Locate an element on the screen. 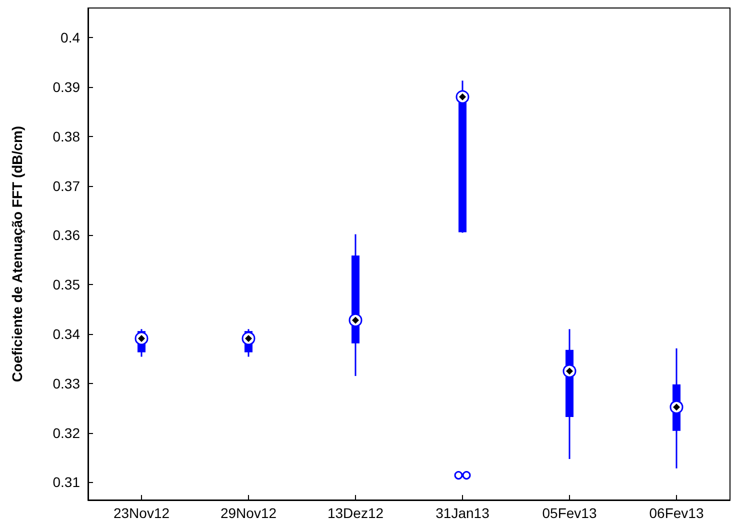  y-tick-label: 0.4 is located at coordinates (70, 38).